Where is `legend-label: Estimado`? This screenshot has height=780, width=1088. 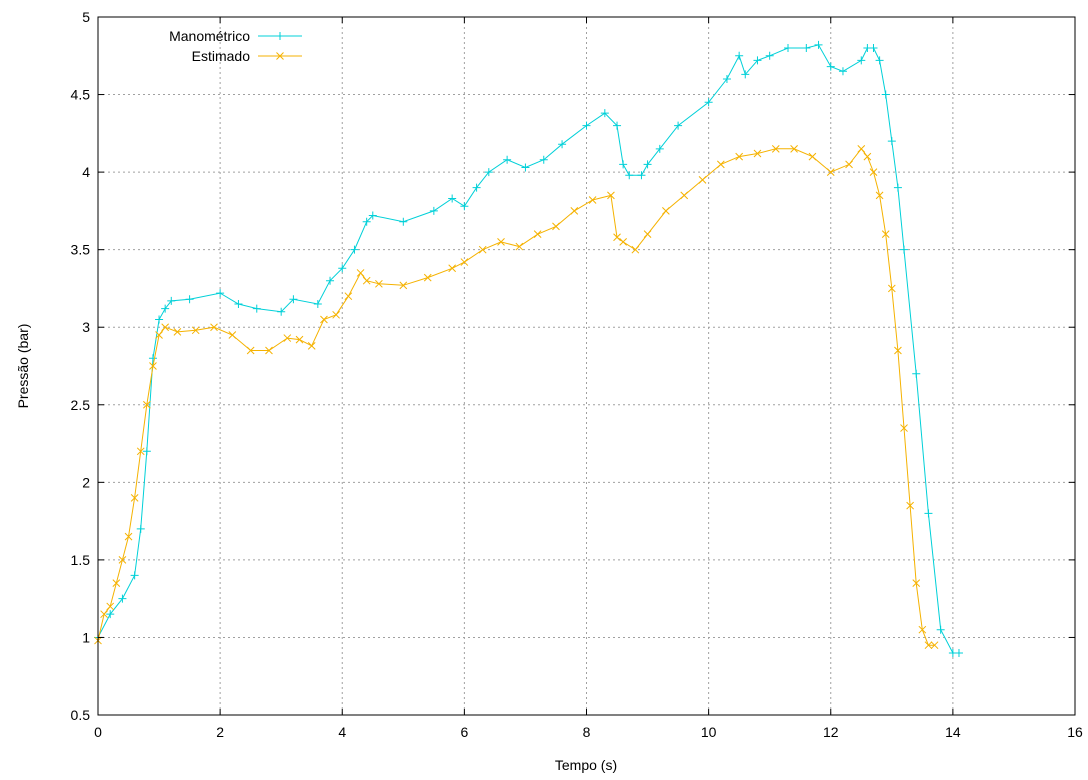
legend-label: Estimado is located at coordinates (221, 56).